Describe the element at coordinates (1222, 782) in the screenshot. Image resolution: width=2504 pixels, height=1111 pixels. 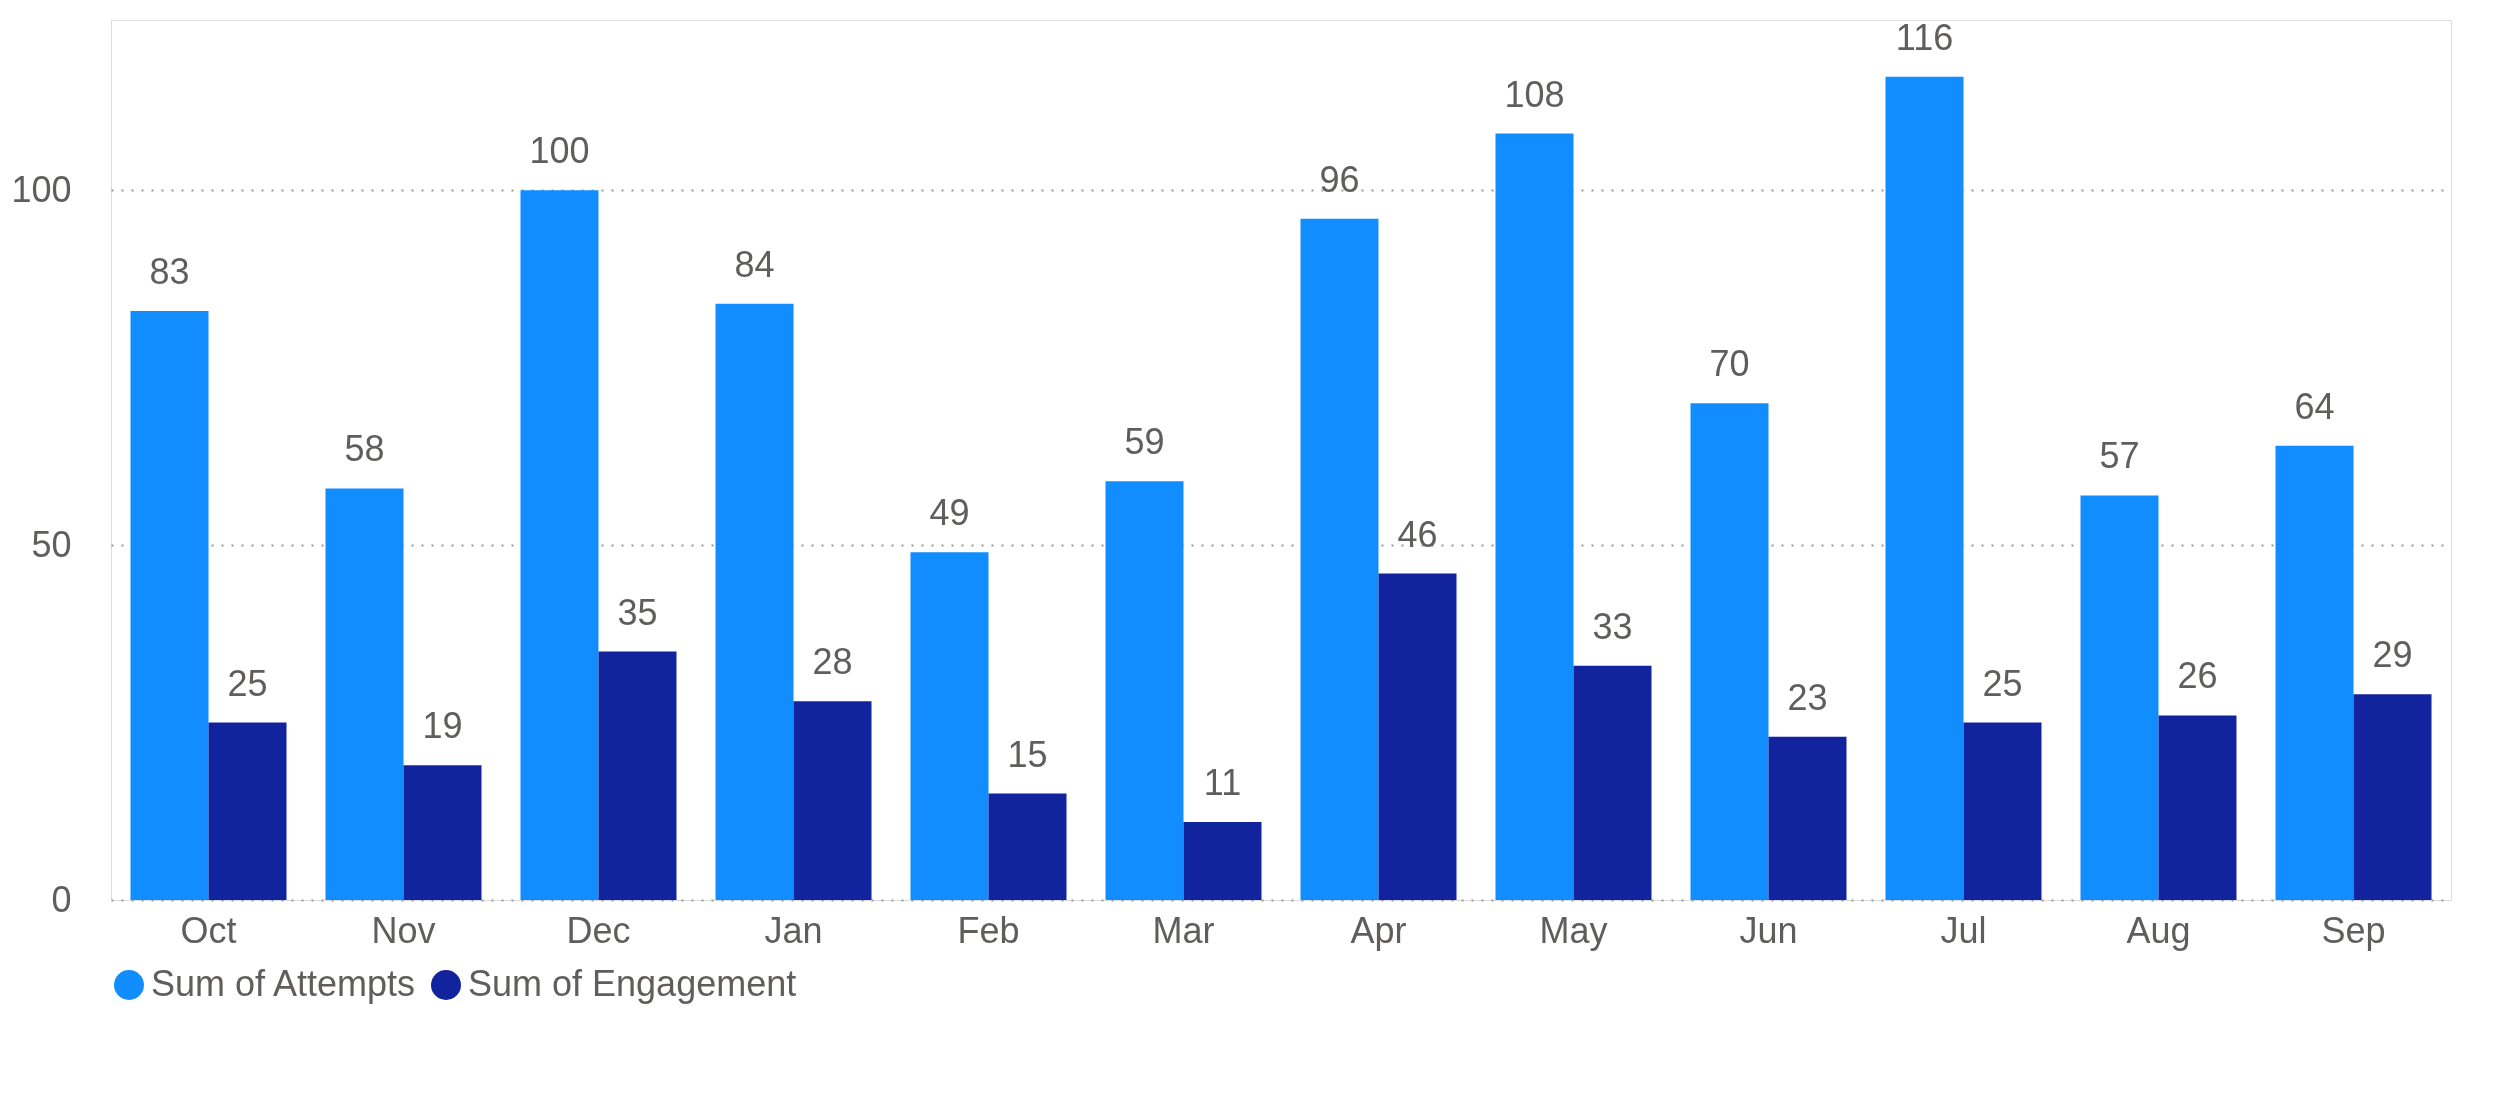
I see `data-label: 11` at that location.